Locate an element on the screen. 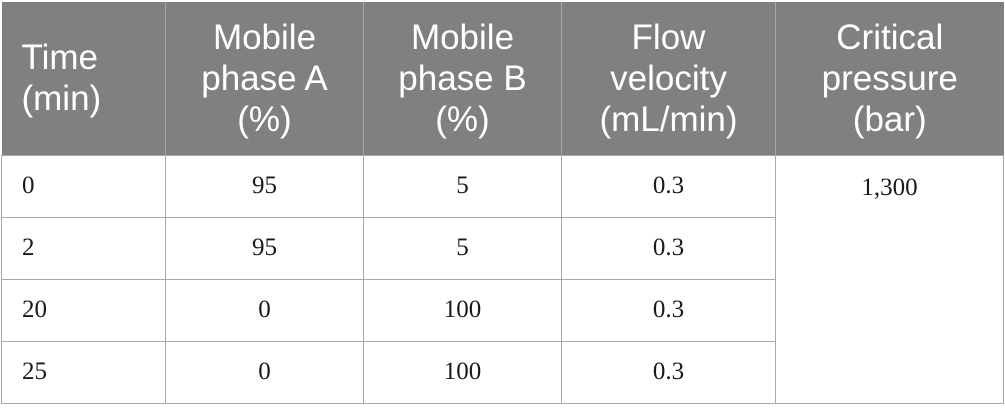 This screenshot has width=1005, height=420. header-time: Time (min) is located at coordinates (83, 78).